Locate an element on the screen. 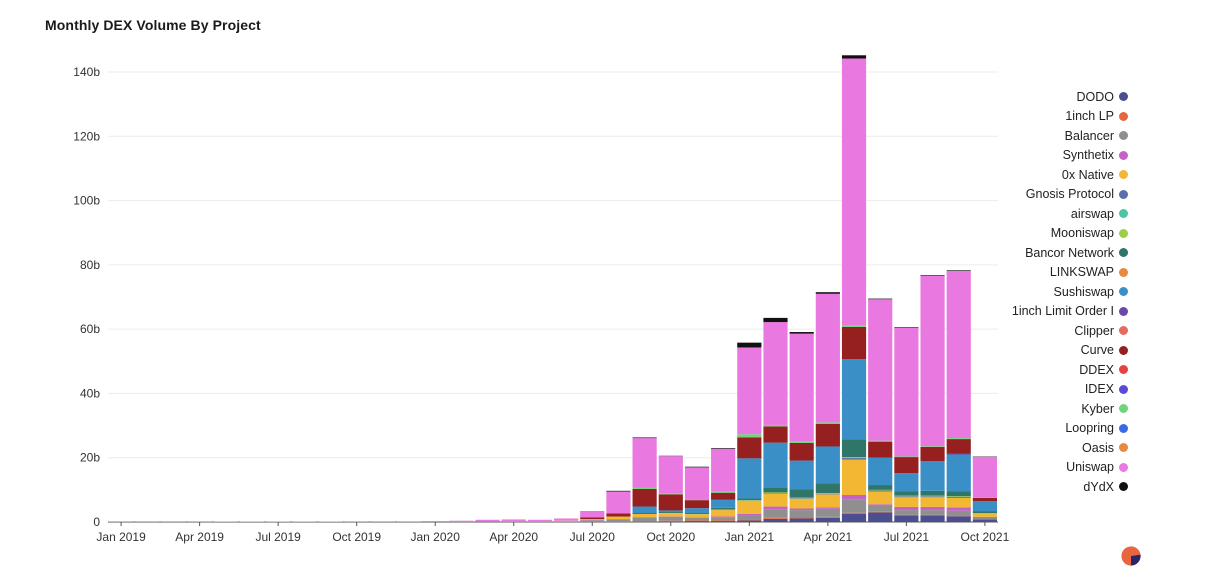 The height and width of the screenshot is (586, 1228). legend-item: DODO is located at coordinates (1038, 97).